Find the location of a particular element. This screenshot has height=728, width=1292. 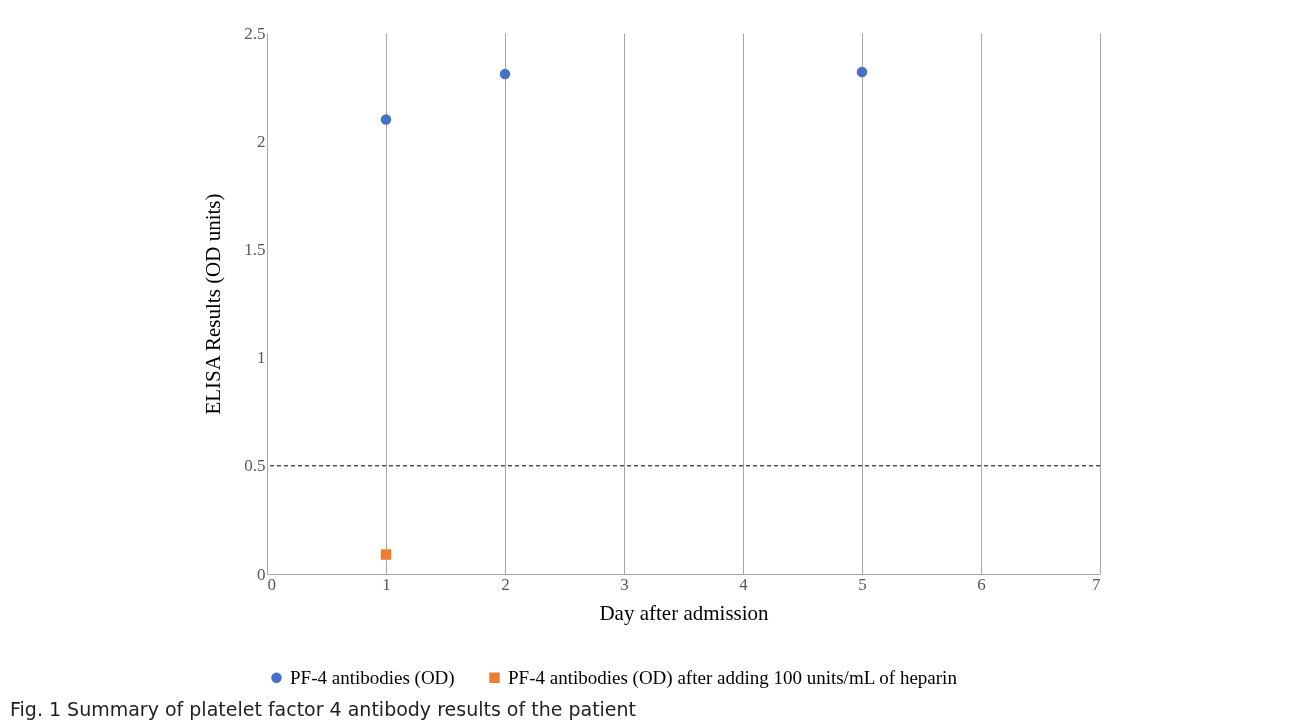

y-tick-label: 2.5 is located at coordinates (255, 33).